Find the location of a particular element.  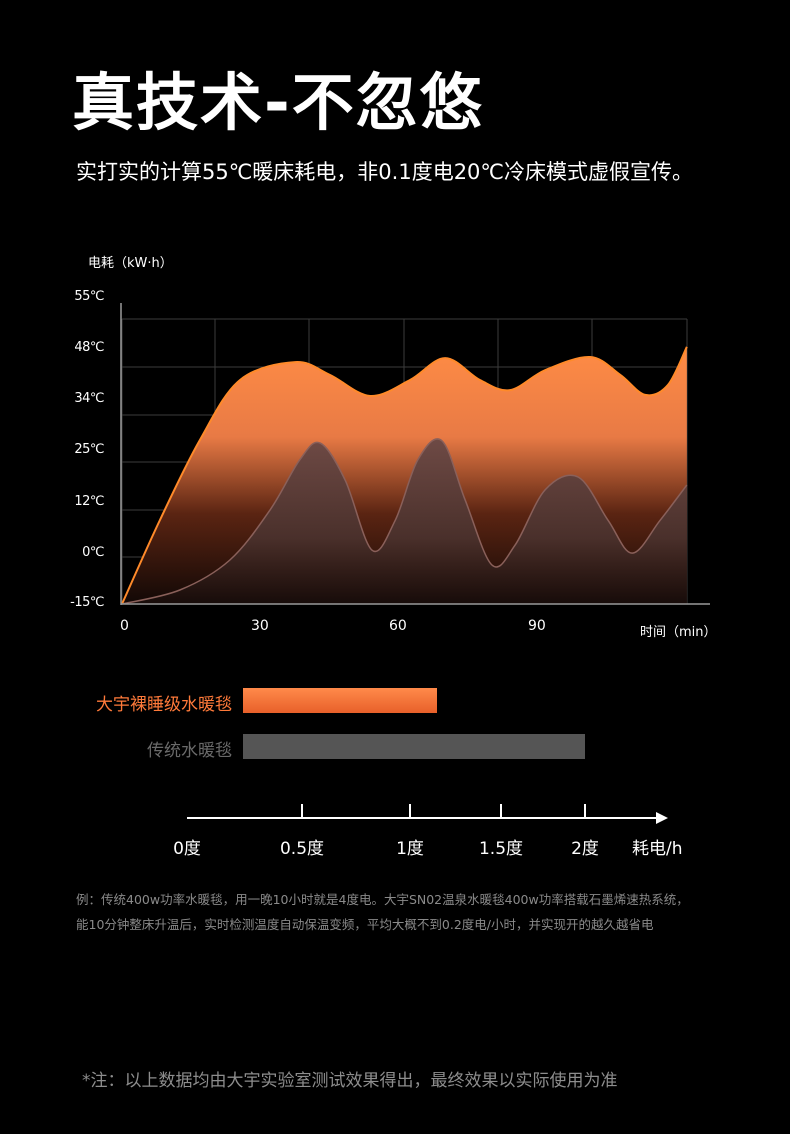

bar-tick-label: 2度 is located at coordinates (585, 849).